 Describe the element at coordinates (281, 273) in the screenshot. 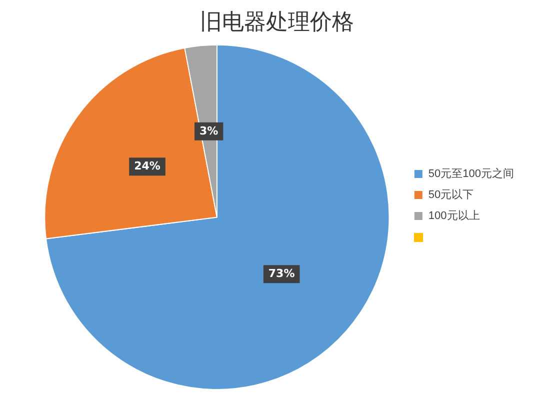

I see `data-label: 73%` at that location.